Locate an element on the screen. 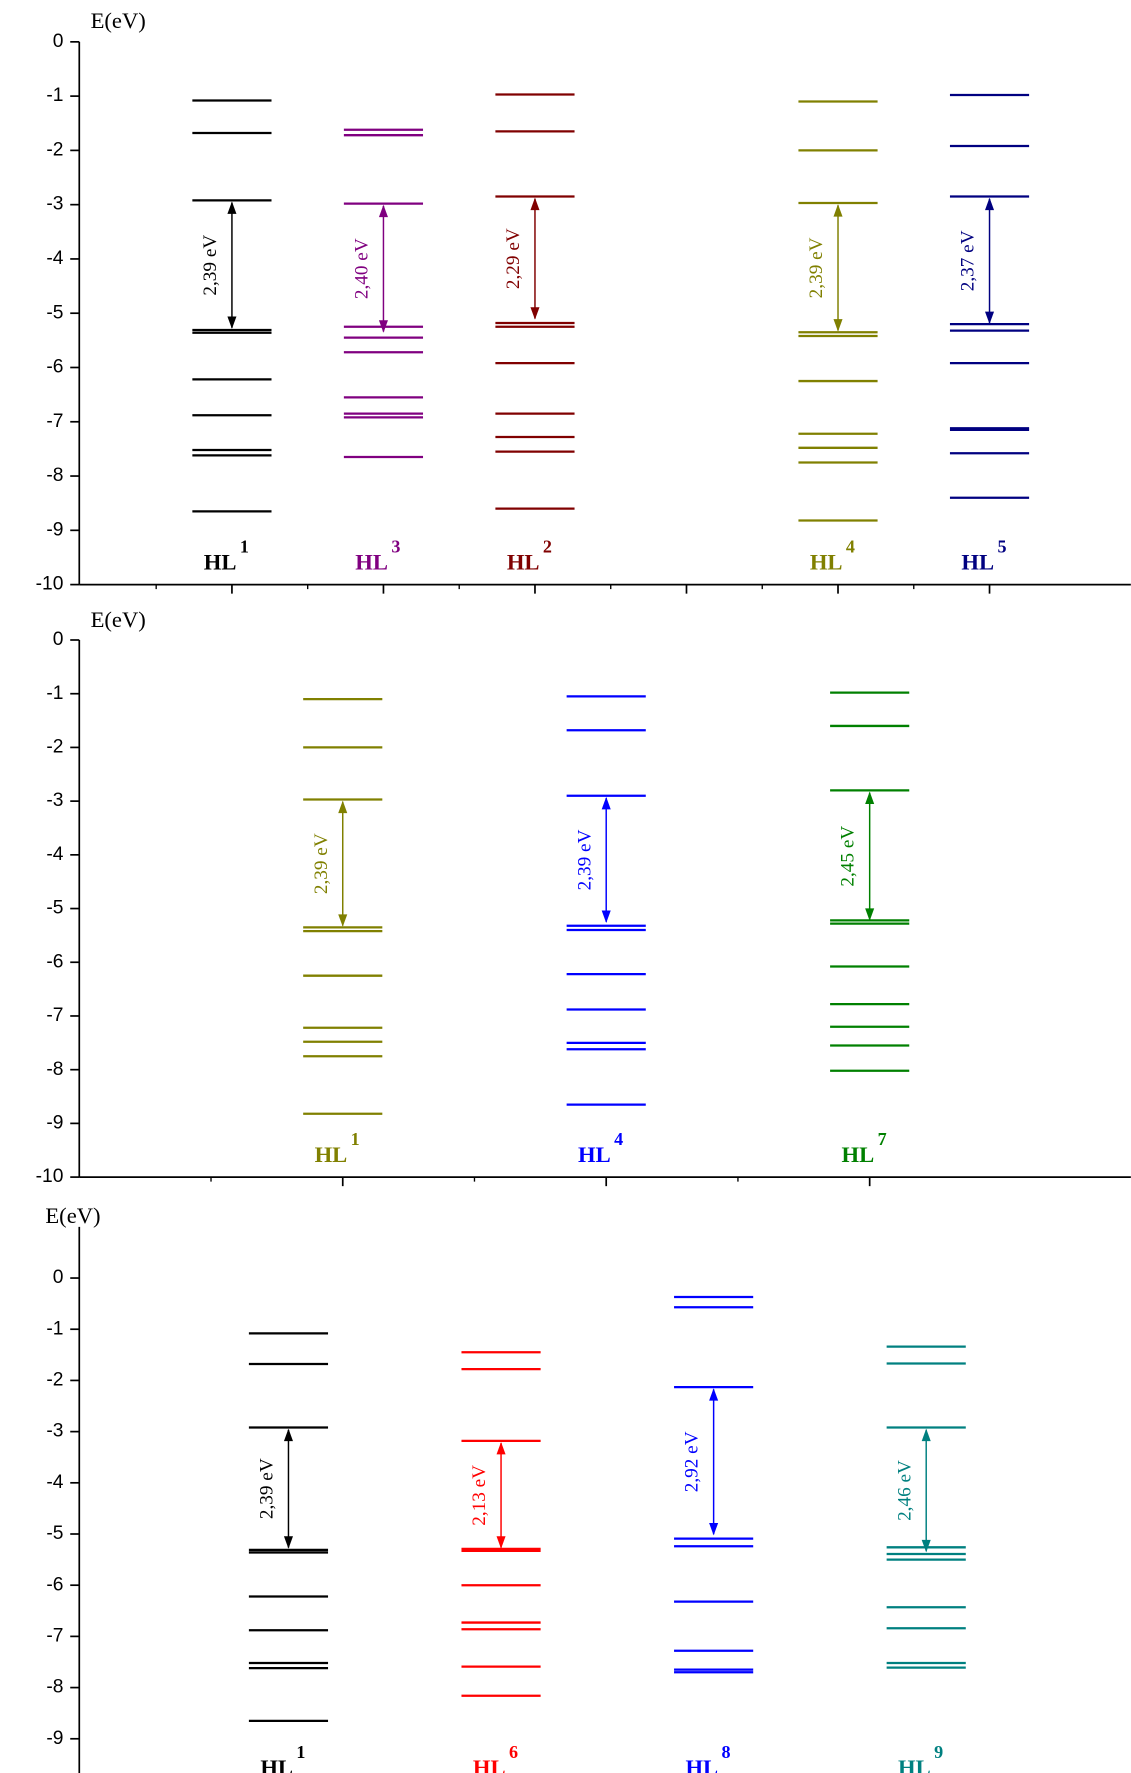 This screenshot has height=1773, width=1131. series-label-superscript: 7 is located at coordinates (882, 1139).